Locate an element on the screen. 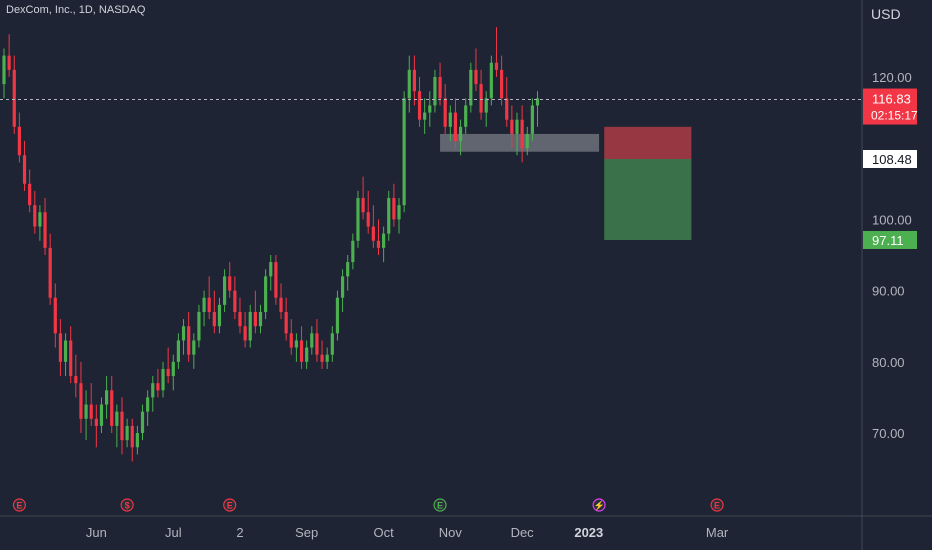 Image resolution: width=932 pixels, height=550 pixels. take-profit-zone is located at coordinates (648, 199).